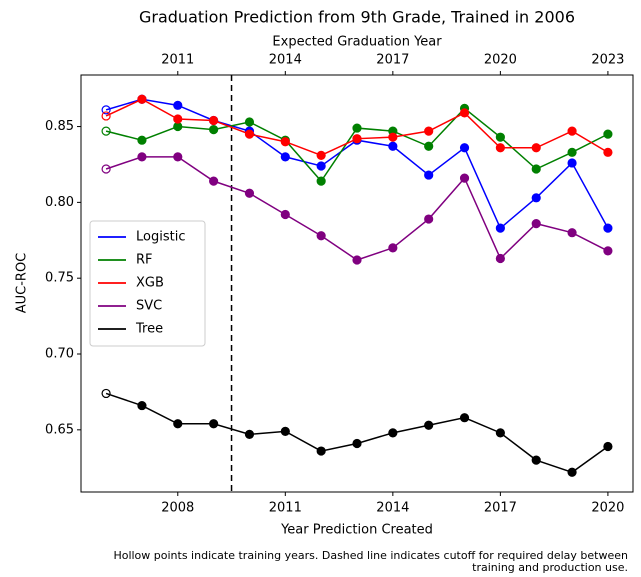  What do you see at coordinates (500, 60) in the screenshot?
I see `x2-tick-label: 2020` at bounding box center [500, 60].